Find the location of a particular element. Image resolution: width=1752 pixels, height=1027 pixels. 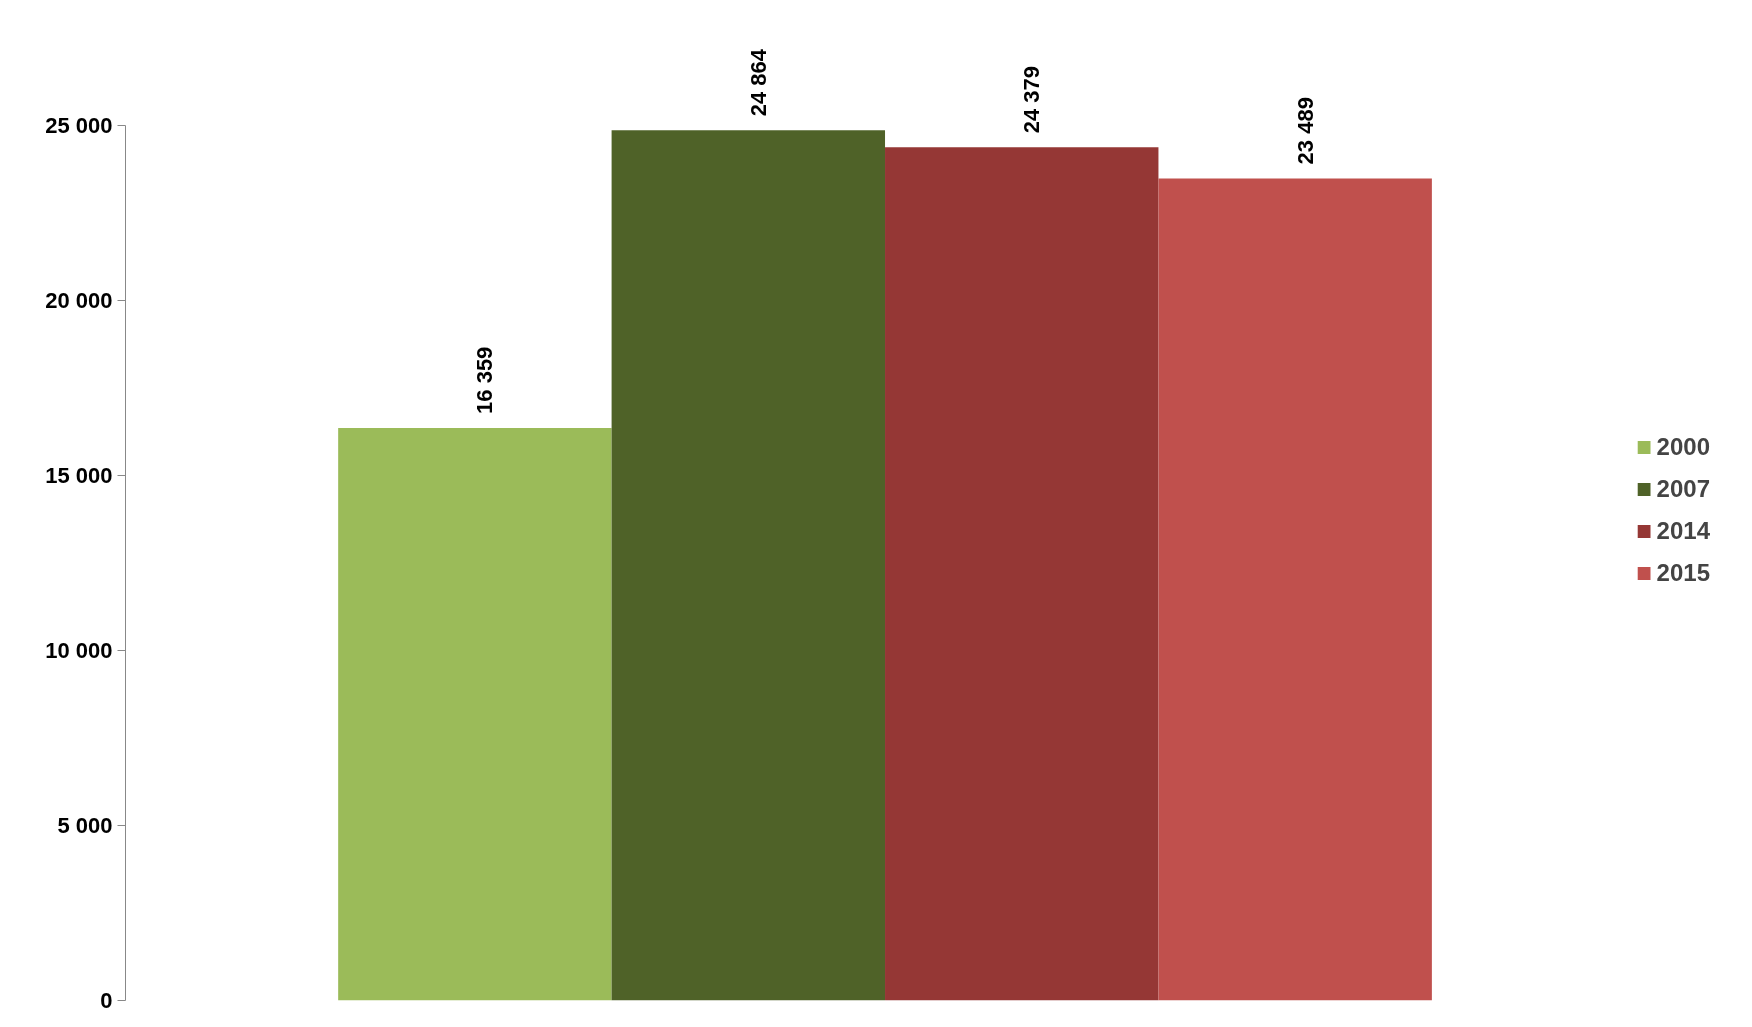

y-tick-label: 20 000 is located at coordinates (79, 300).